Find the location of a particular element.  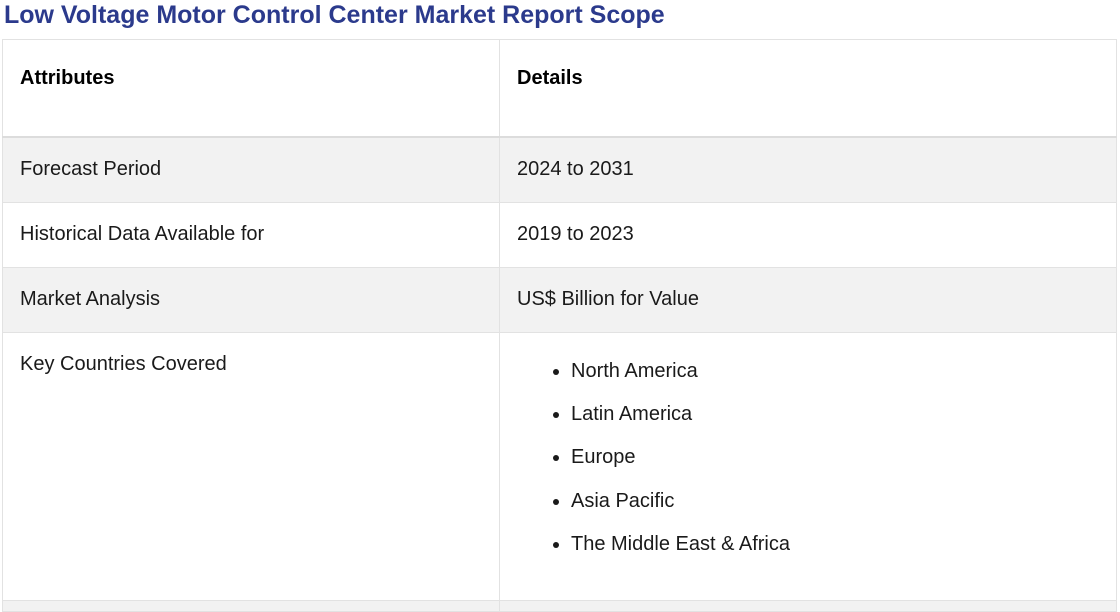

table-row is located at coordinates (559, 605).